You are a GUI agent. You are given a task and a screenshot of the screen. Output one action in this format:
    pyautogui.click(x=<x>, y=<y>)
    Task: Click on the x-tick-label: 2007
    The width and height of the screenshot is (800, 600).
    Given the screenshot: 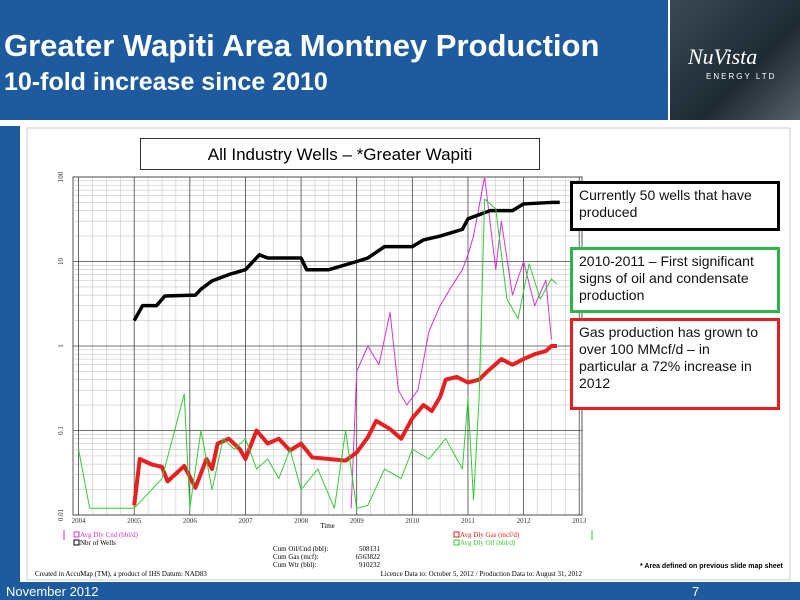 What is the action you would take?
    pyautogui.click(x=245, y=521)
    